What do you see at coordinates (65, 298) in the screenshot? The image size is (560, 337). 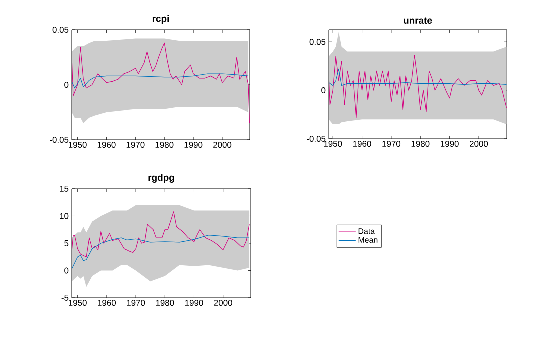 I see `y-tick-label: -5` at bounding box center [65, 298].